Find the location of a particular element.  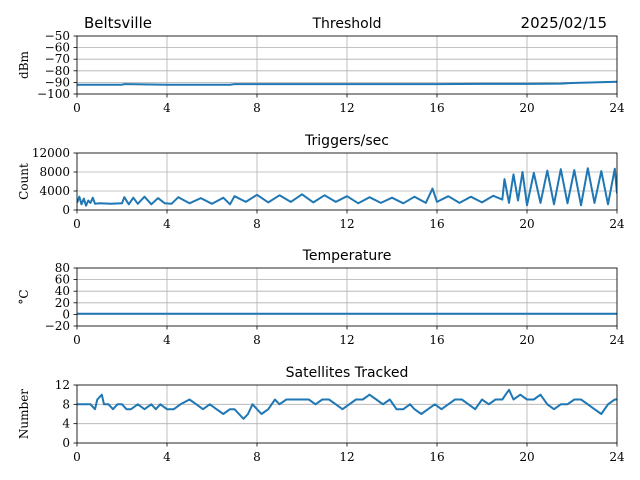

y-tick-label: 4000 is located at coordinates (54, 191).